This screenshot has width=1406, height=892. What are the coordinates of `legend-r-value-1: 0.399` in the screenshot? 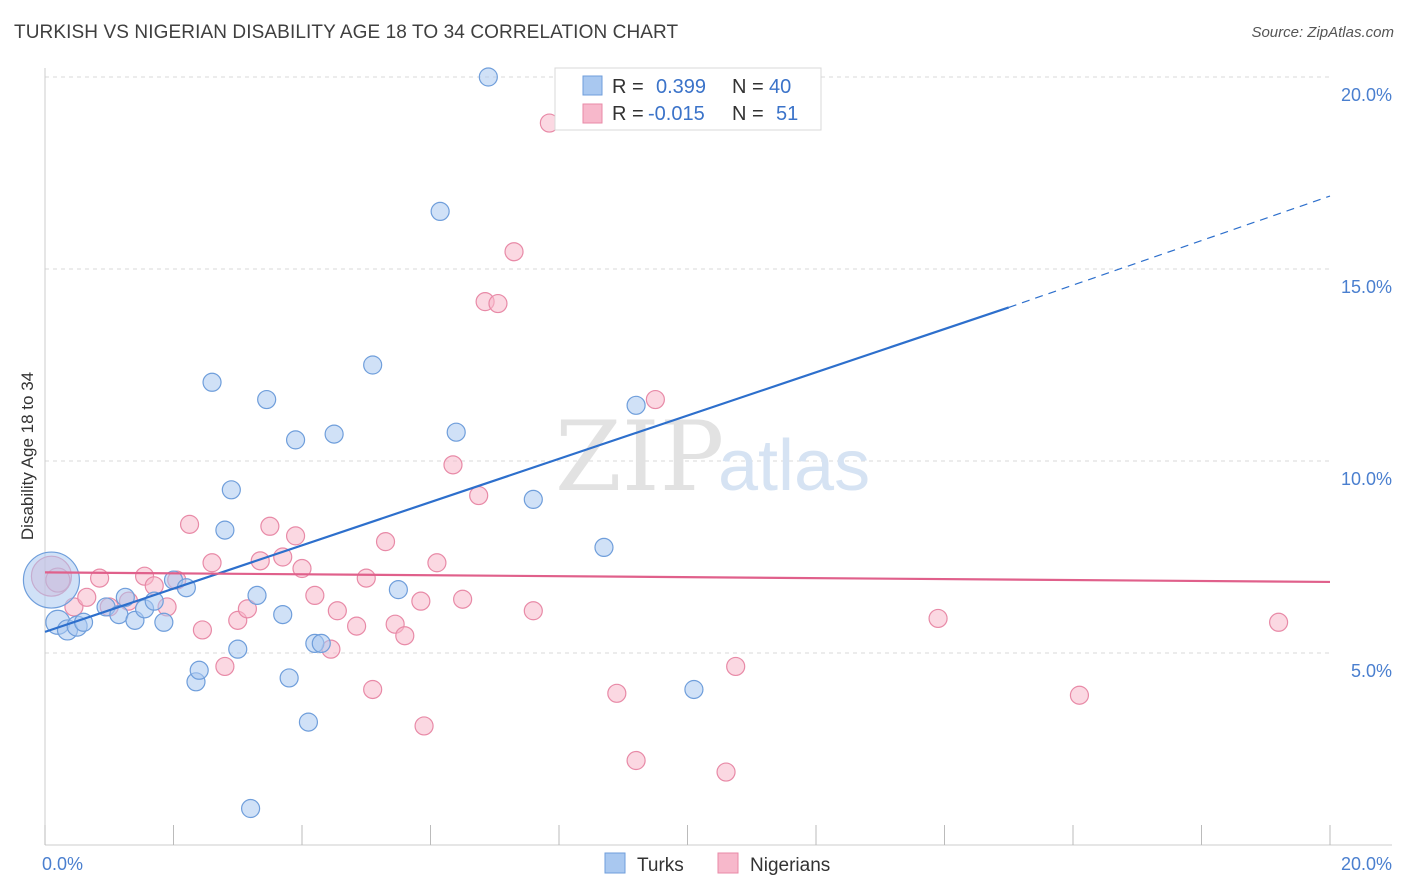 It's located at (681, 87).